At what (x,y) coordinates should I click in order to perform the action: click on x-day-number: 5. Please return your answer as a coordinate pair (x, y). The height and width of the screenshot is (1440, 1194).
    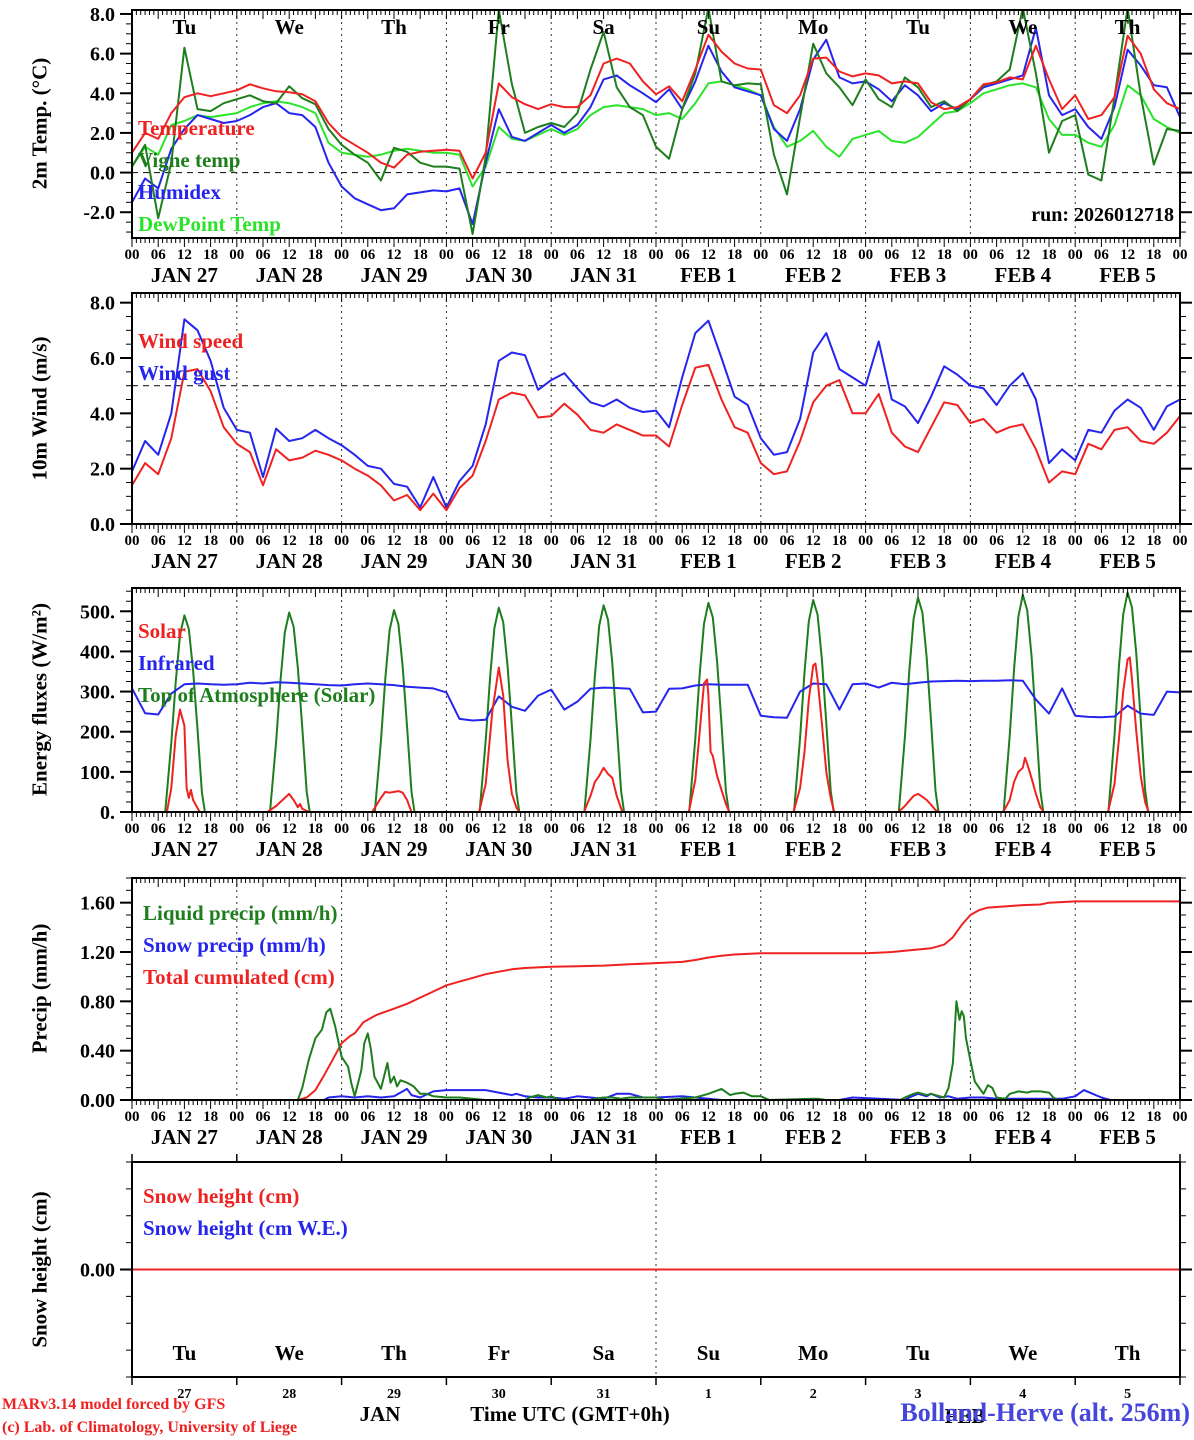
    Looking at the image, I should click on (1127, 1394).